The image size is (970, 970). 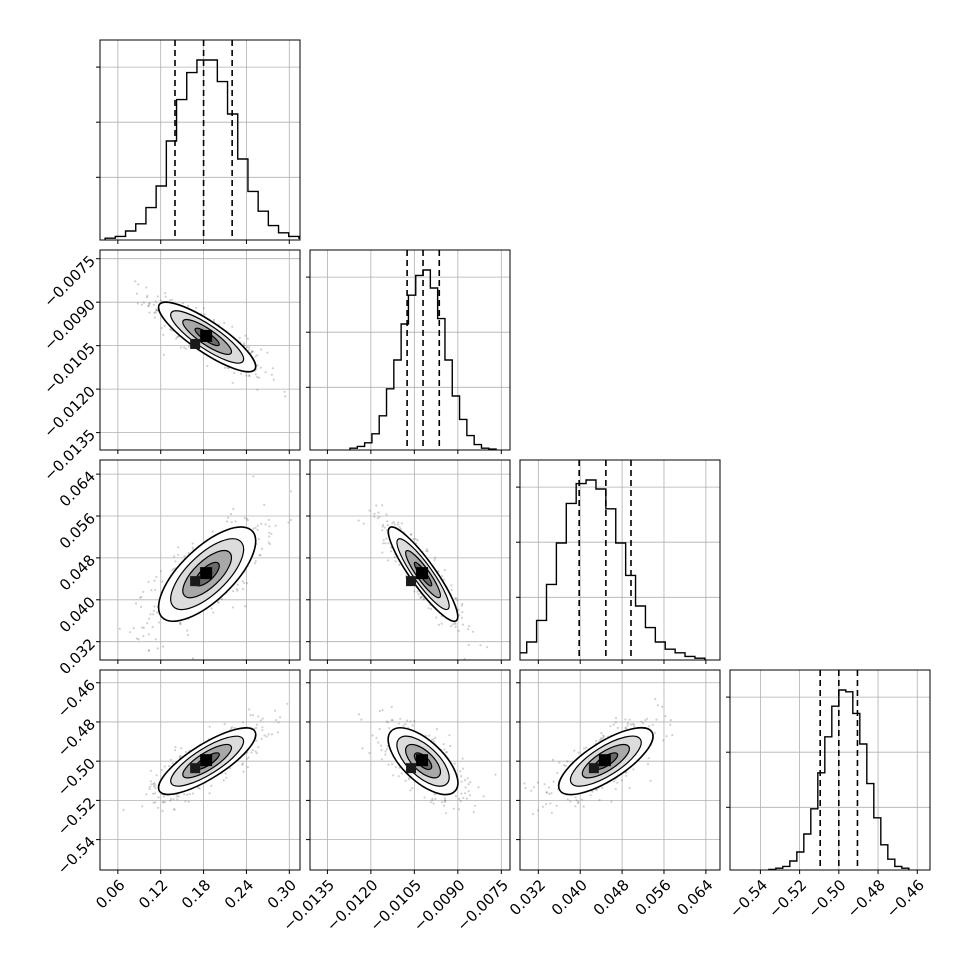 I want to click on y-tick-label: 0.040, so click(x=77, y=614).